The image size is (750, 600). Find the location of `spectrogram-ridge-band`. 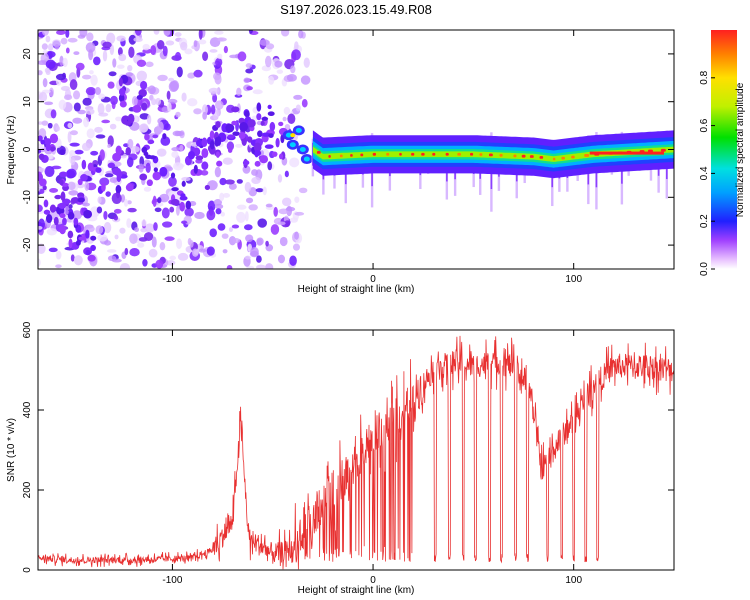

spectrogram-ridge-band is located at coordinates (493, 154).